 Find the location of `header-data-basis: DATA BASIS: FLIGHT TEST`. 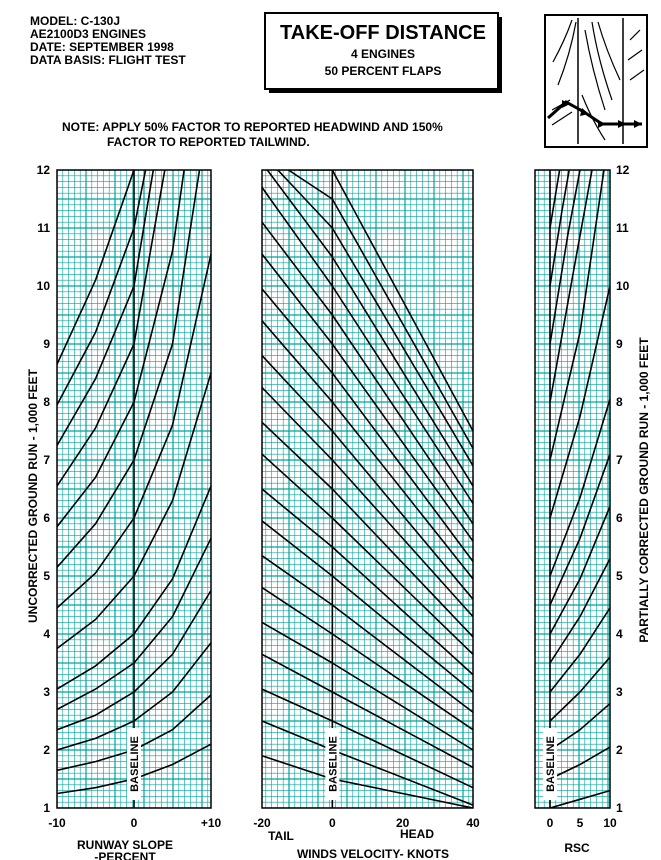

header-data-basis: DATA BASIS: FLIGHT TEST is located at coordinates (108, 60).